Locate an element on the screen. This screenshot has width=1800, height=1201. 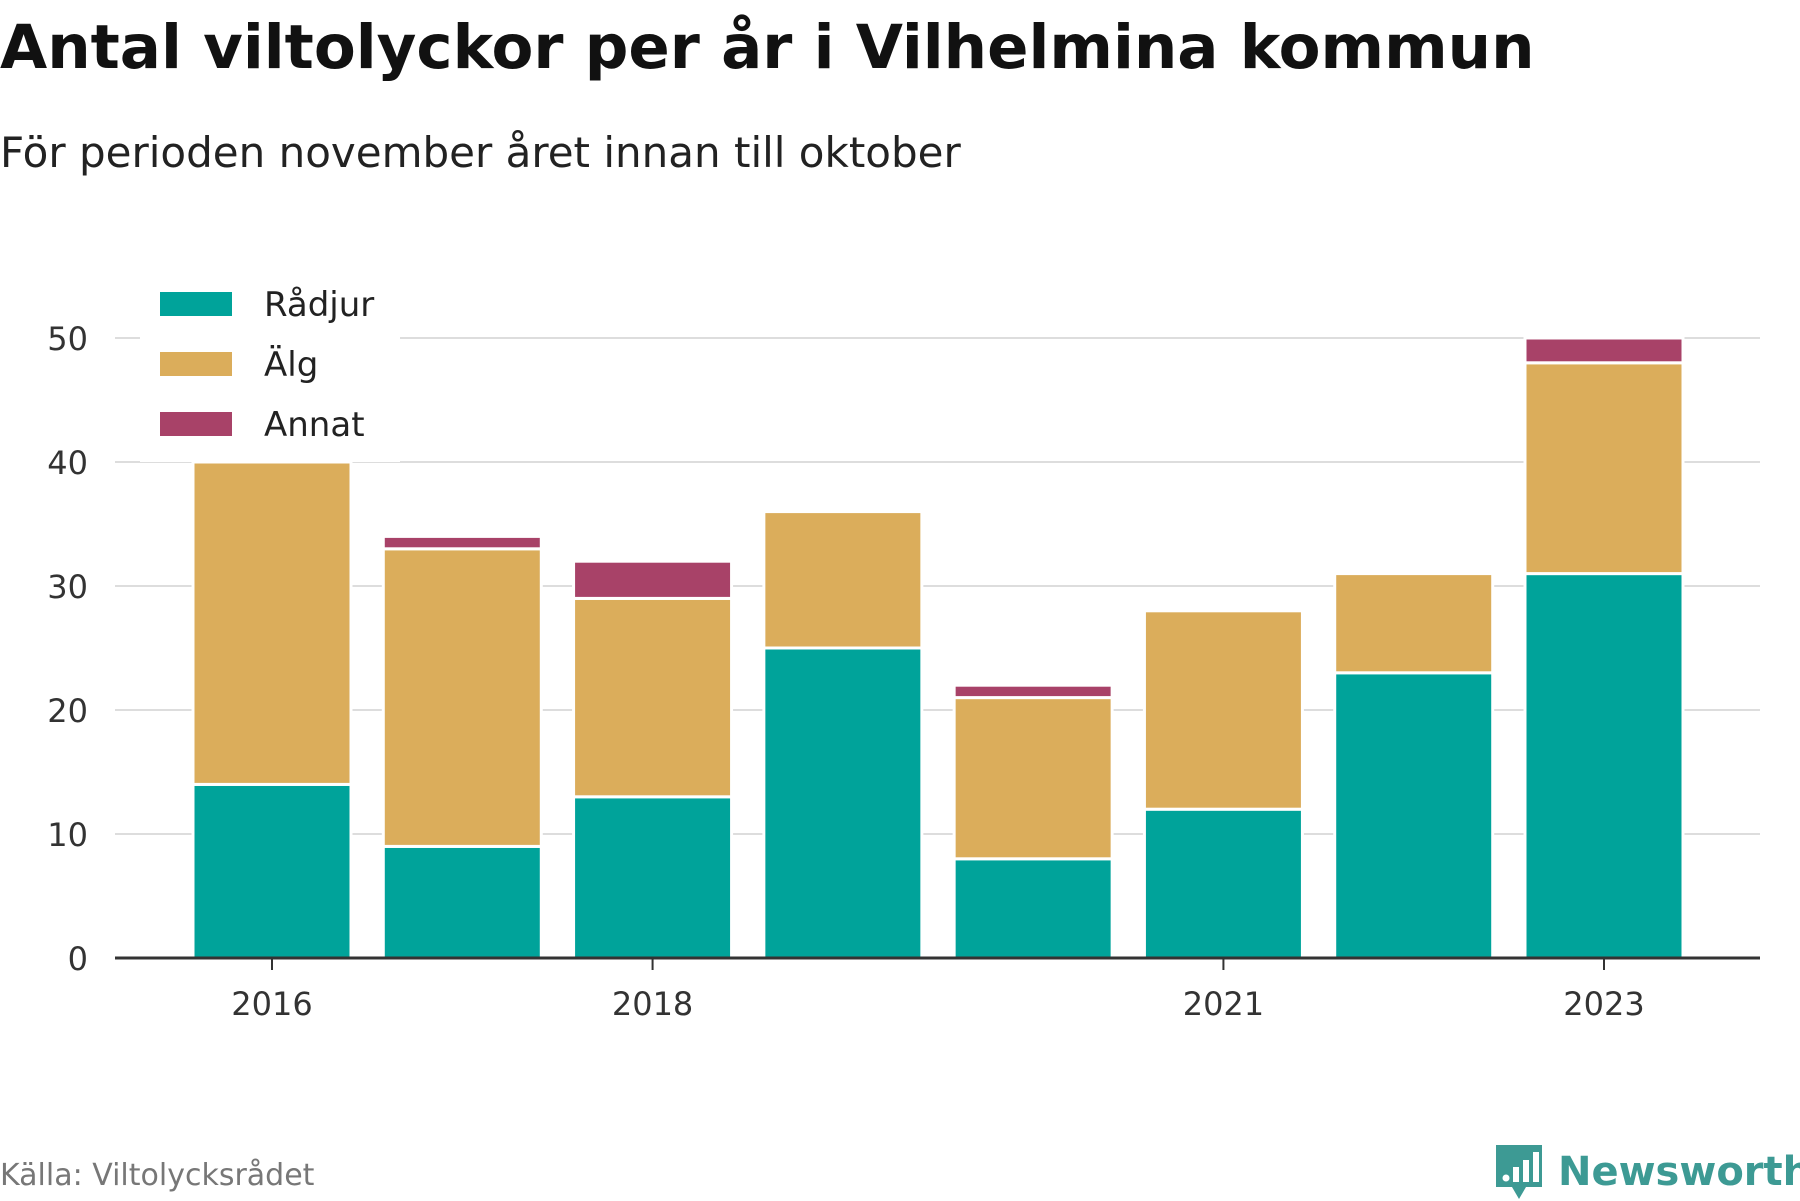
legend-label: Annat is located at coordinates (314, 425).